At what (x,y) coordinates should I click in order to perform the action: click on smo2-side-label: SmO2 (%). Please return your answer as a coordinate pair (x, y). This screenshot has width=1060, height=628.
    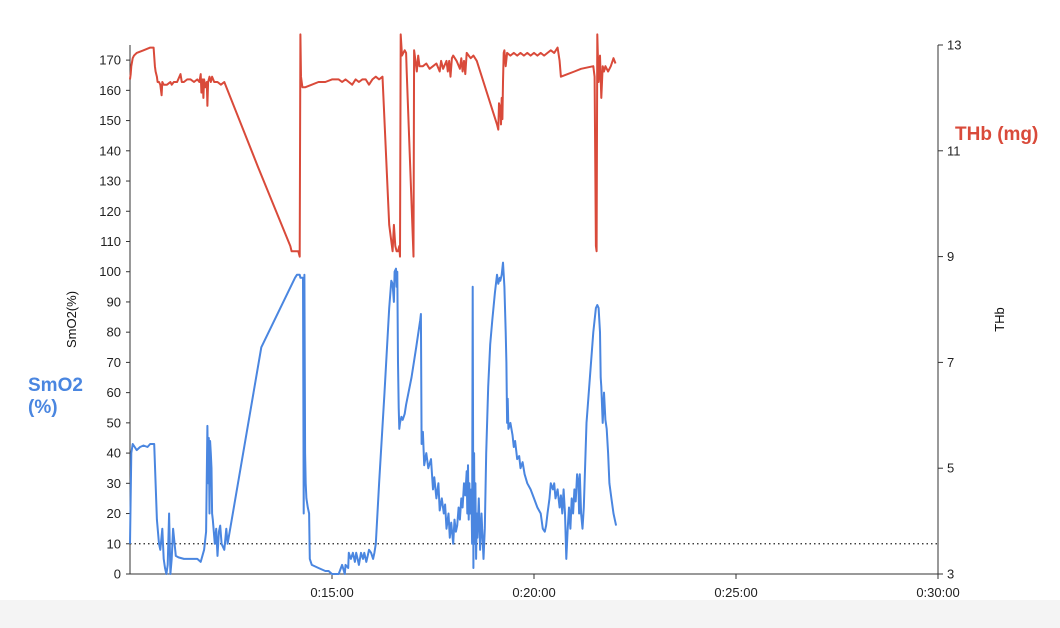
    Looking at the image, I should click on (63, 397).